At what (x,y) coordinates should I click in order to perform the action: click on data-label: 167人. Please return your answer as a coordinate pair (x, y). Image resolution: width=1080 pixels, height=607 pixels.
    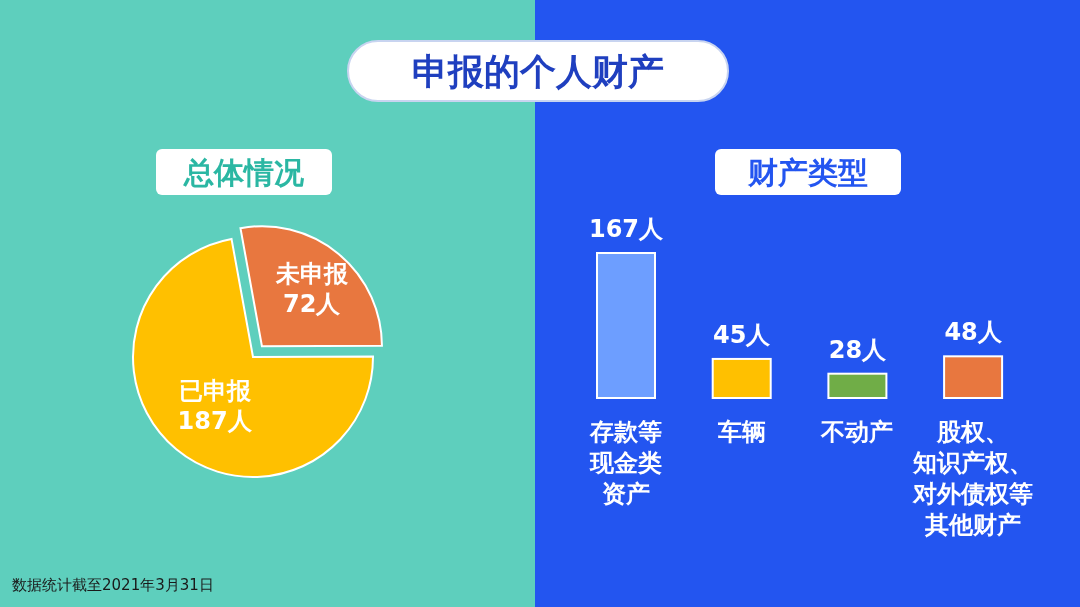
    Looking at the image, I should click on (626, 229).